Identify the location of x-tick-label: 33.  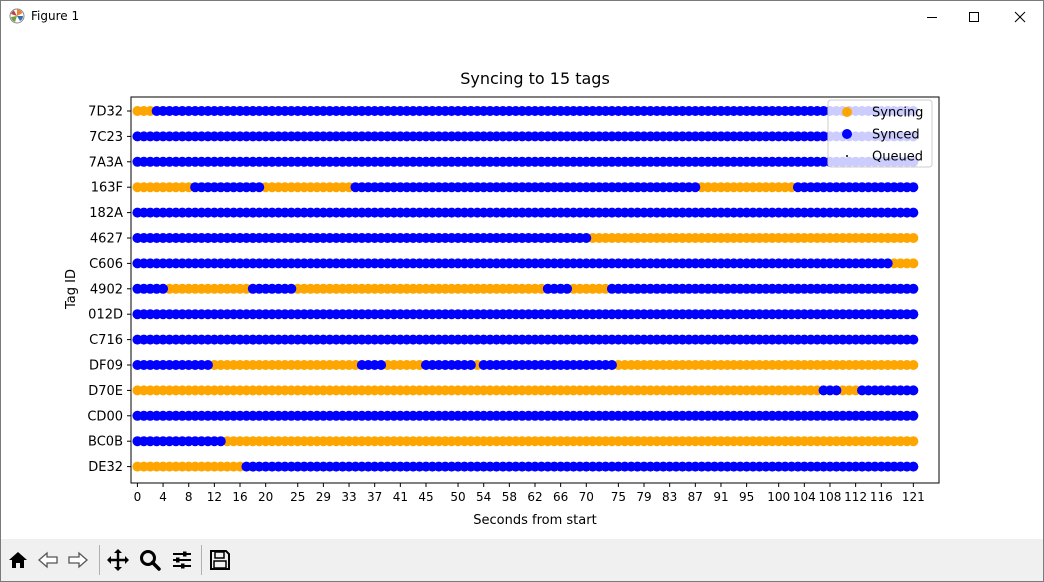
(348, 497).